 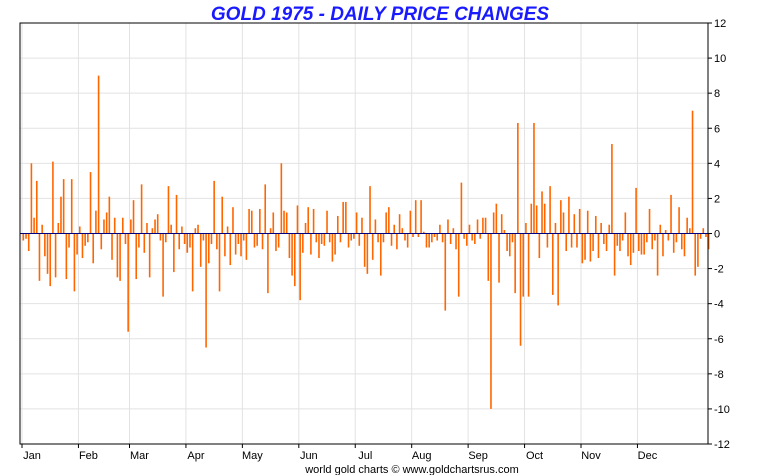 I want to click on y-tick-label: 4, so click(x=717, y=164).